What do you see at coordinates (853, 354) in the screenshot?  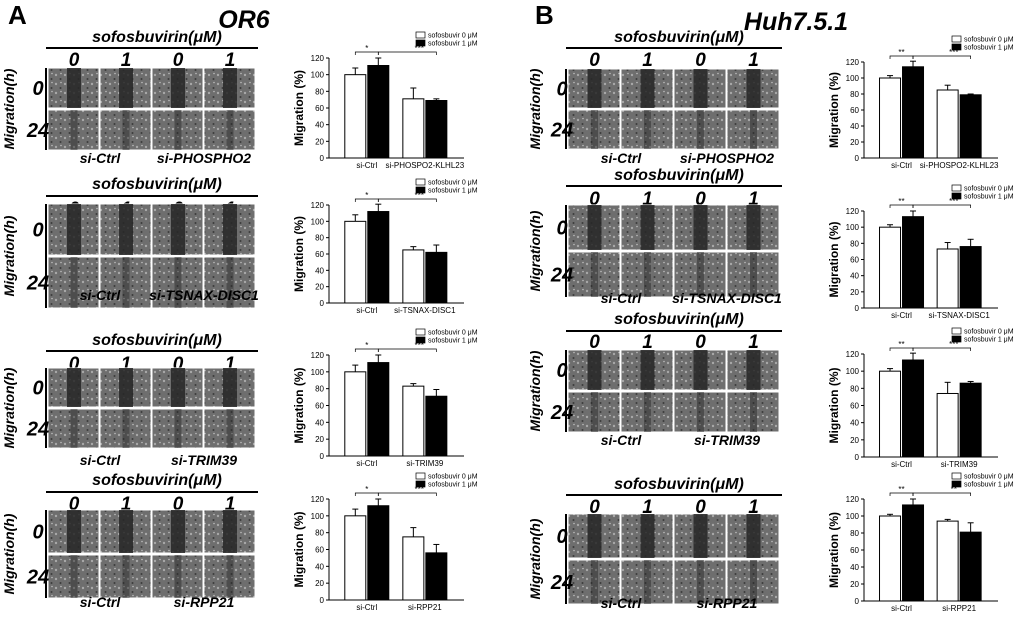 I see `y-tick-label: 120` at bounding box center [853, 354].